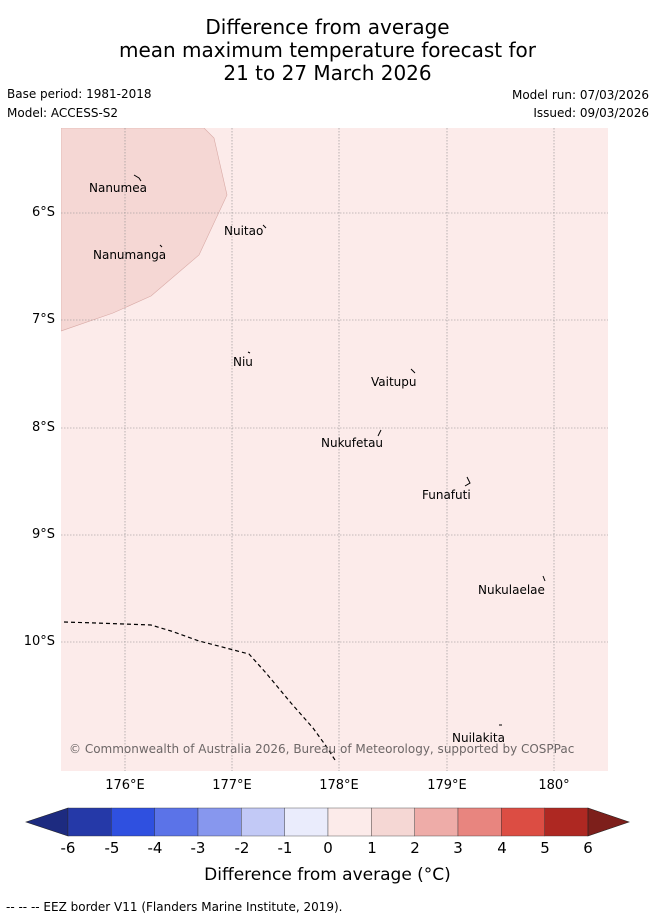 This screenshot has height=919, width=655. What do you see at coordinates (591, 113) in the screenshot?
I see `issued-date: Issued: 09/03/2026` at bounding box center [591, 113].